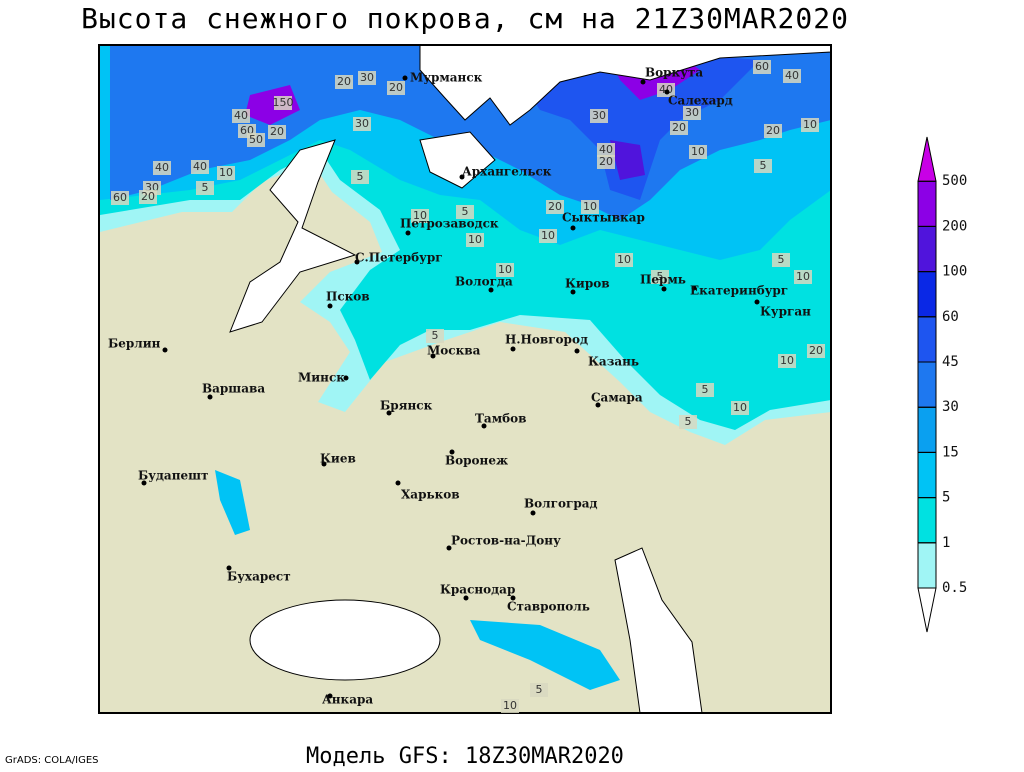  I want to click on city-label: Харьков, so click(430, 495).